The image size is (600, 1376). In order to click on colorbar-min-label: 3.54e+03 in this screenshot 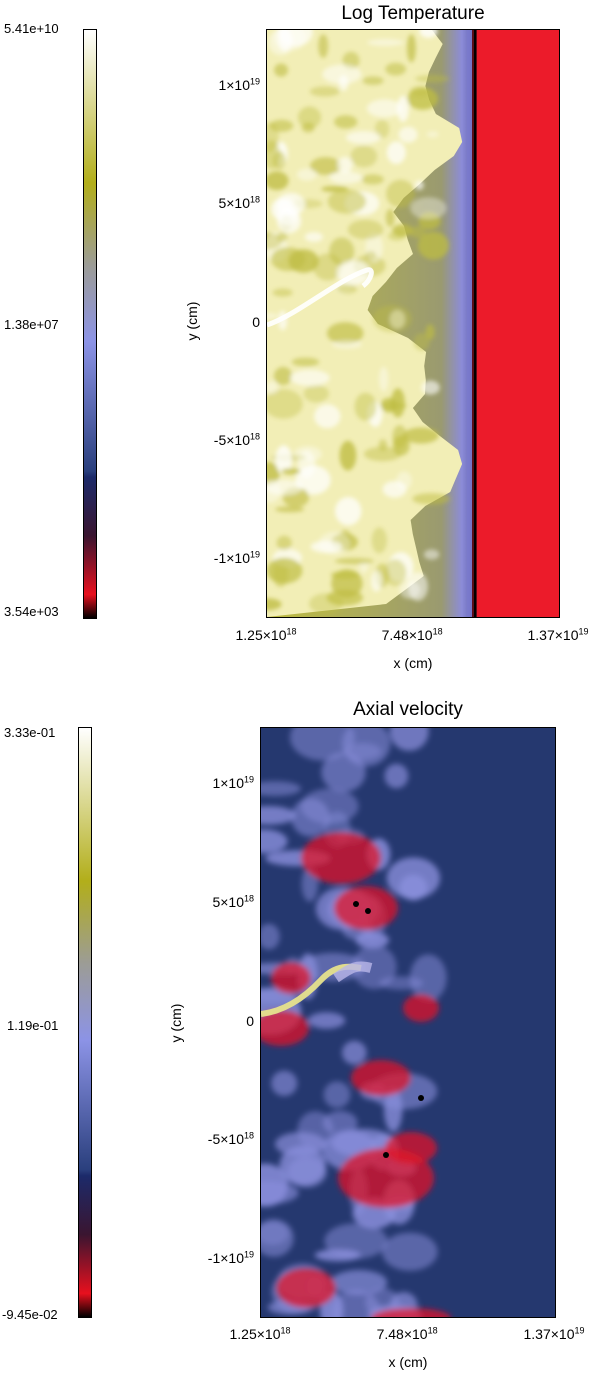, I will do `click(31, 611)`.